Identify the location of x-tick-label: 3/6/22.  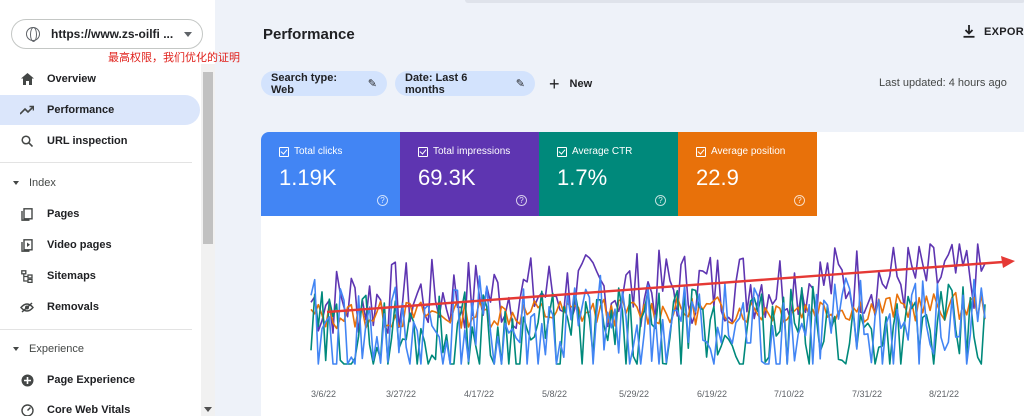
(323, 394).